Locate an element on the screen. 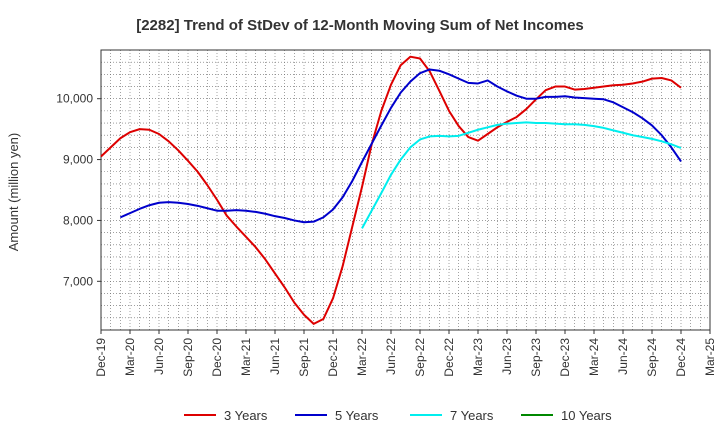  legend-label-1: 3 Years is located at coordinates (246, 415).